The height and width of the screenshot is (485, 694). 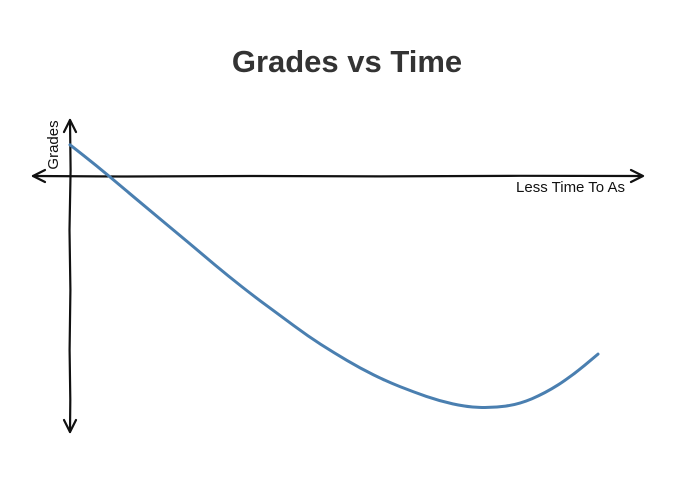 I want to click on x-axis-left-arrowhead, so click(x=39, y=176).